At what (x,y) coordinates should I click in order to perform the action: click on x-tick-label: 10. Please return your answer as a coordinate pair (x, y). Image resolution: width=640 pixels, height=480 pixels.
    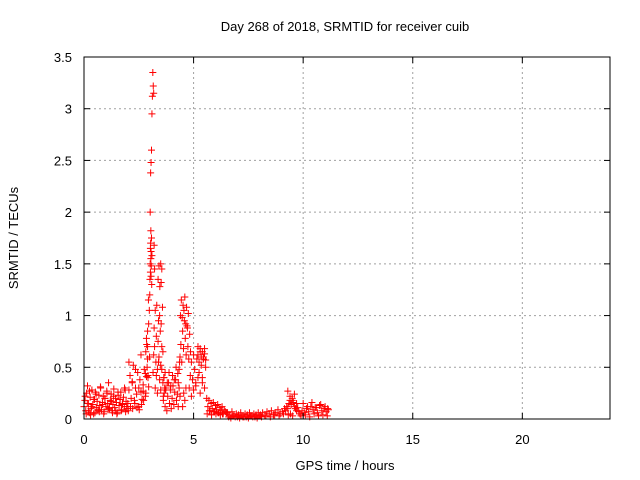
    Looking at the image, I should click on (303, 439).